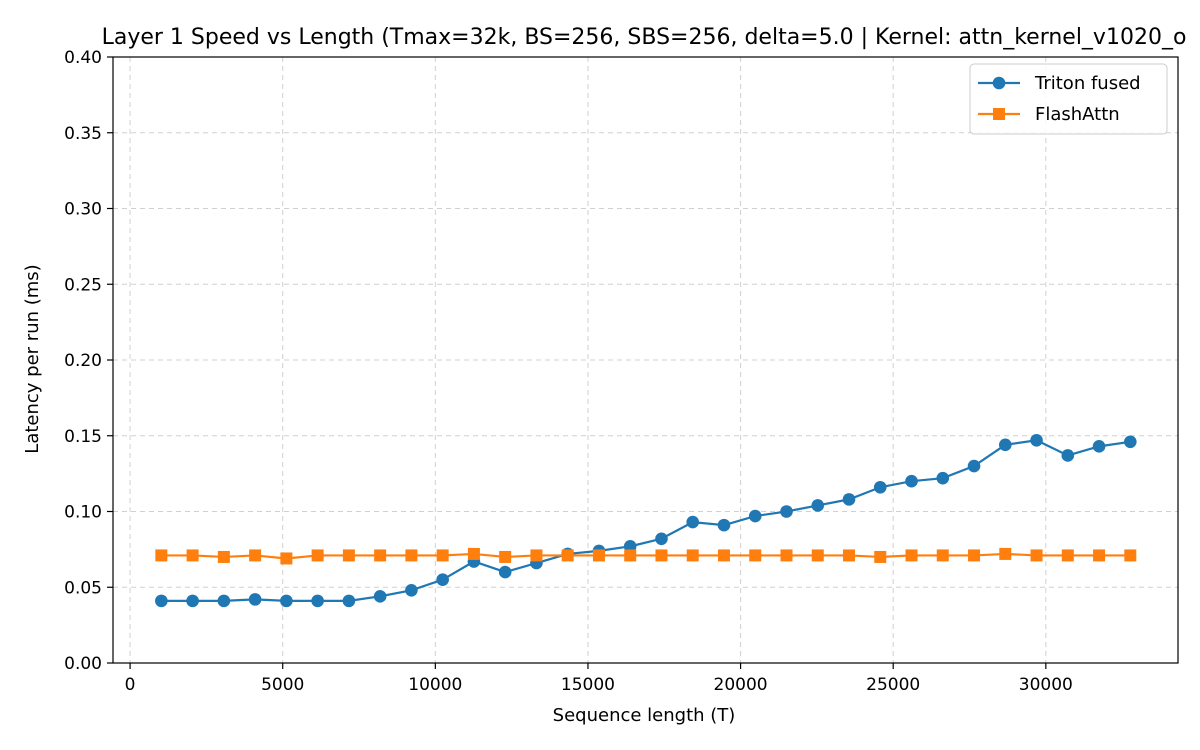 The width and height of the screenshot is (1200, 750). What do you see at coordinates (282, 685) in the screenshot?
I see `x-tick-label: 5000` at bounding box center [282, 685].